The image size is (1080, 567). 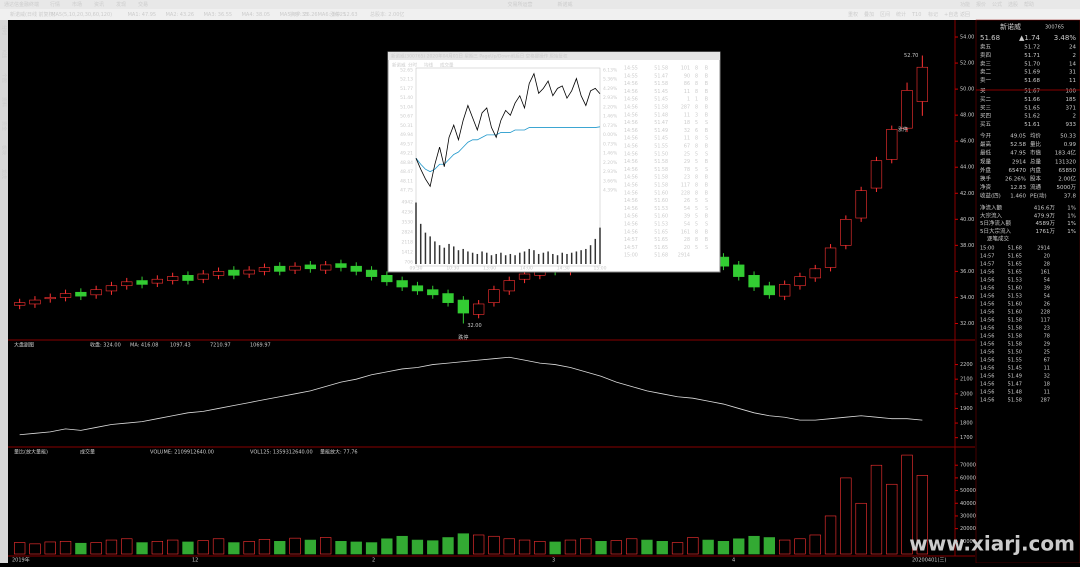 I want to click on left-tab: 板块, so click(x=4, y=150).